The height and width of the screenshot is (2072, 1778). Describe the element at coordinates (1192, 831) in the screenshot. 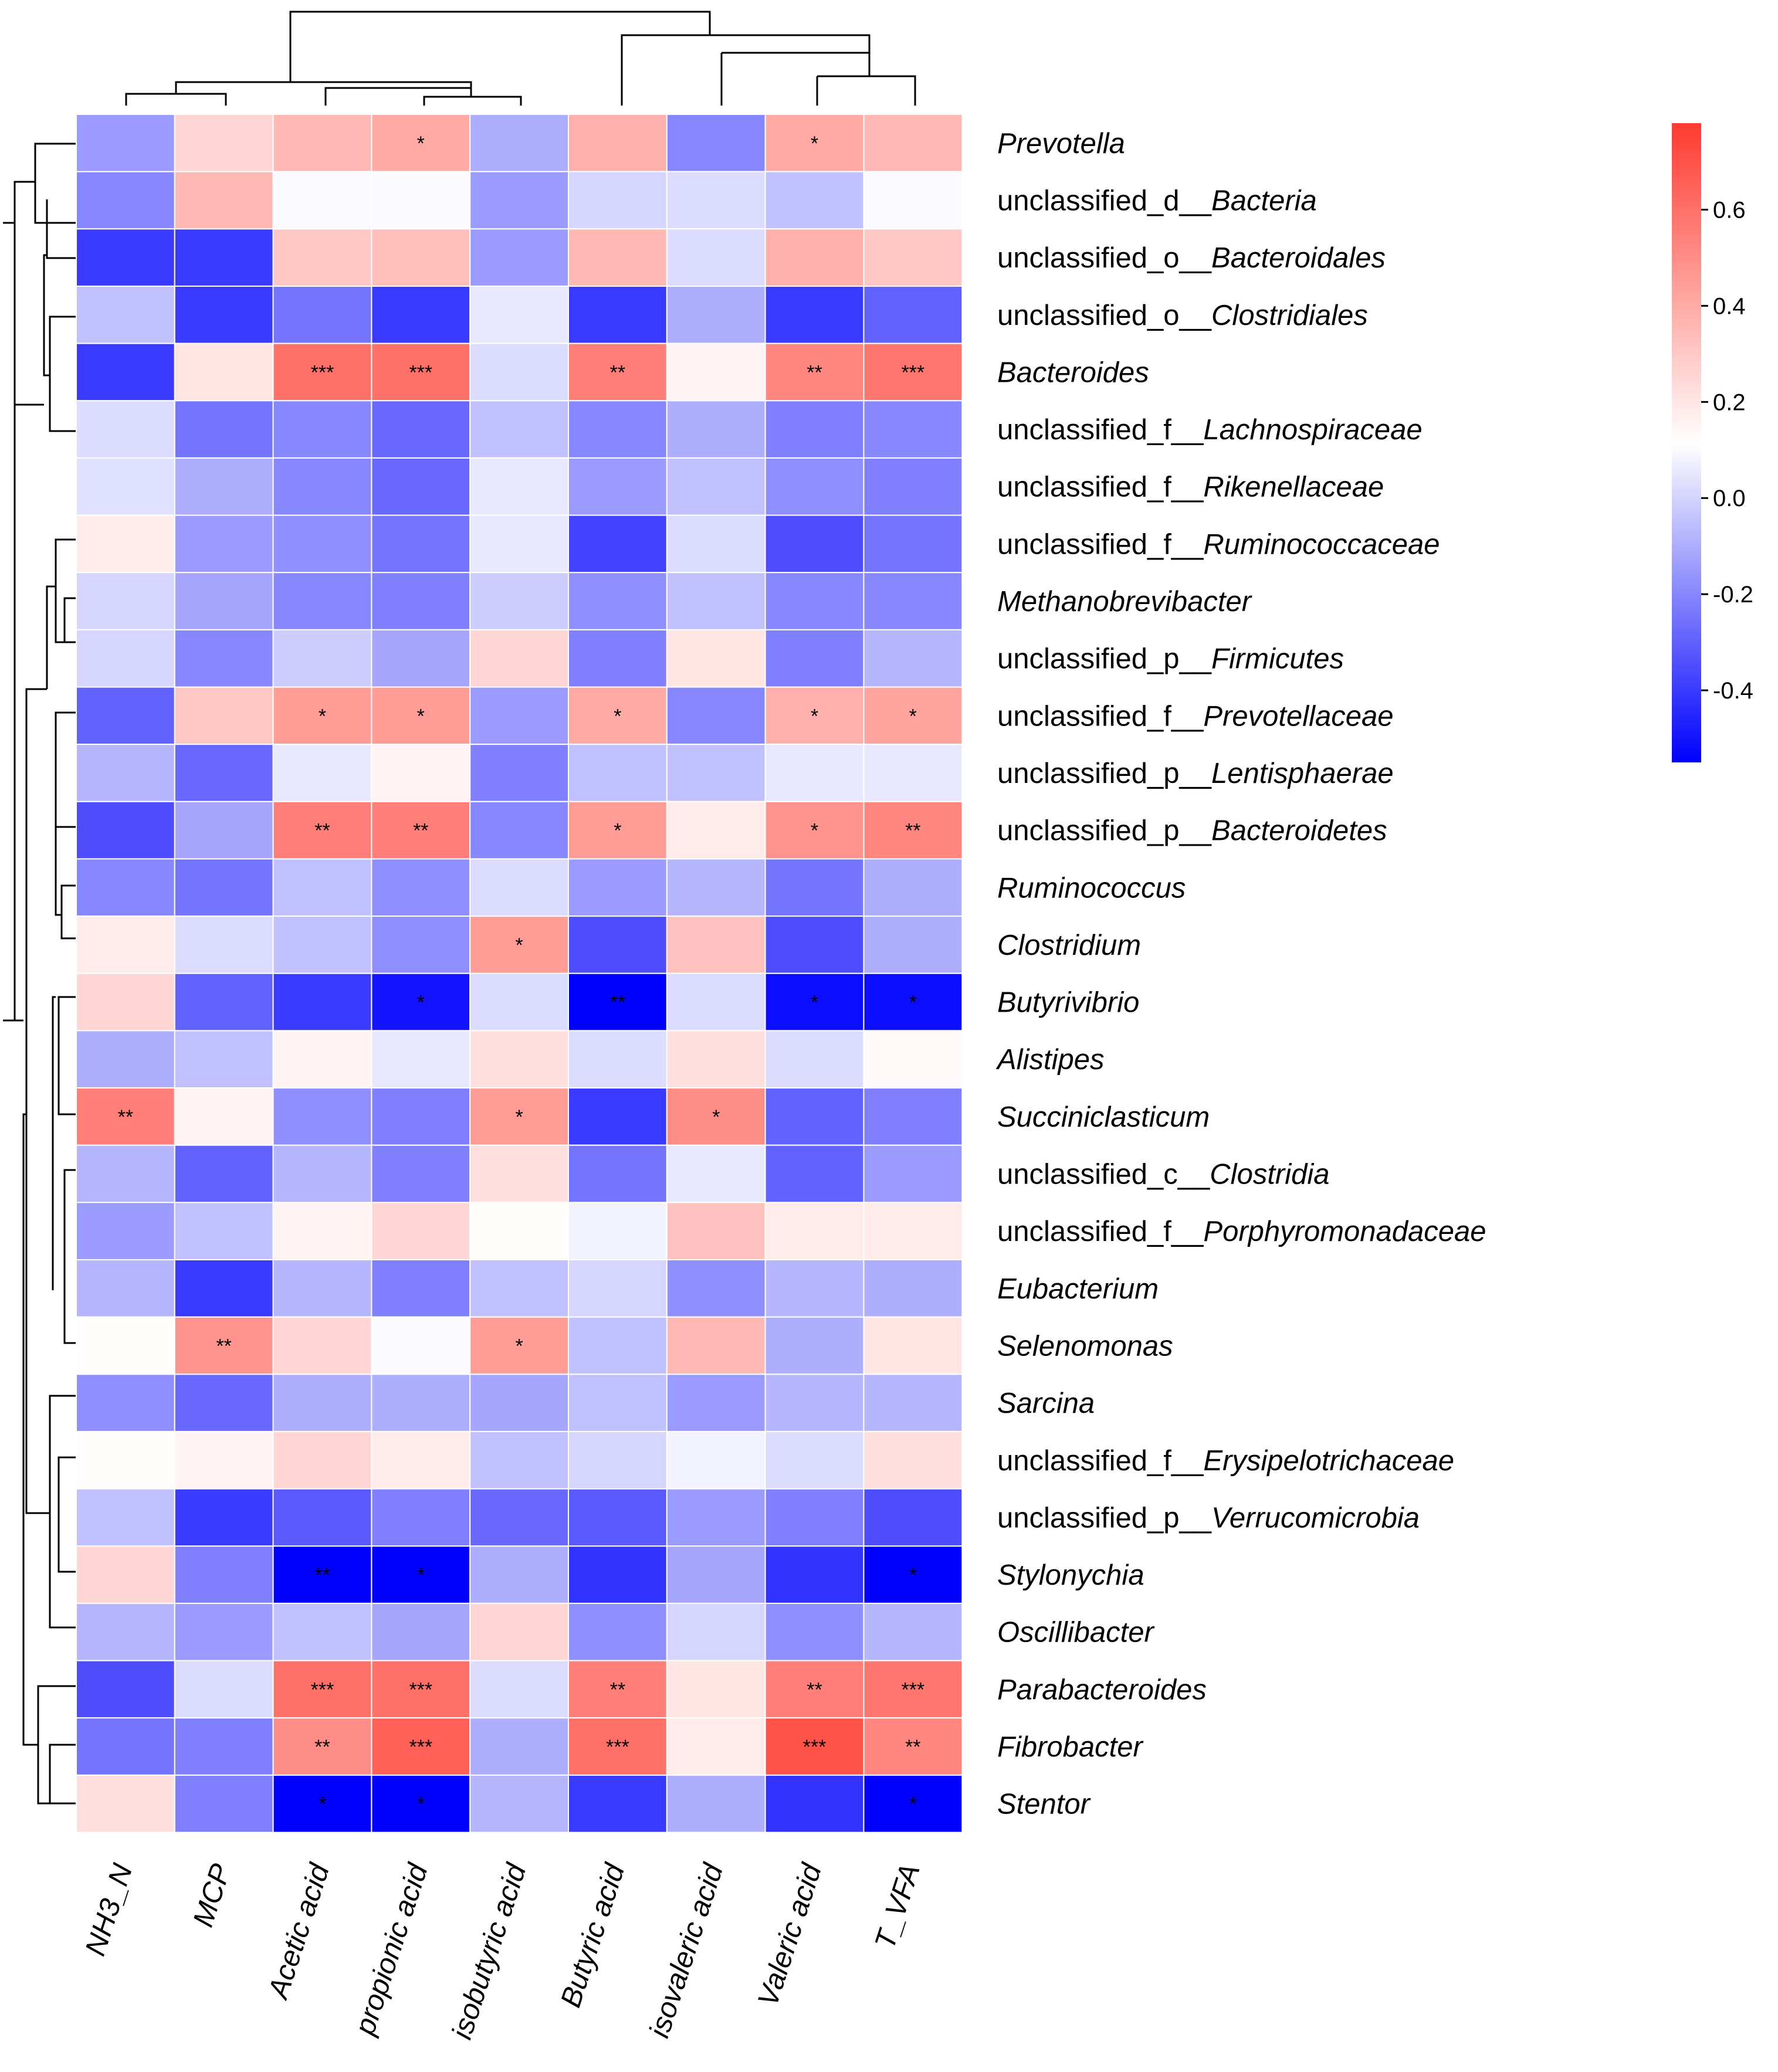

I see `row-label: unclassified_p__Bacteroidetes` at that location.